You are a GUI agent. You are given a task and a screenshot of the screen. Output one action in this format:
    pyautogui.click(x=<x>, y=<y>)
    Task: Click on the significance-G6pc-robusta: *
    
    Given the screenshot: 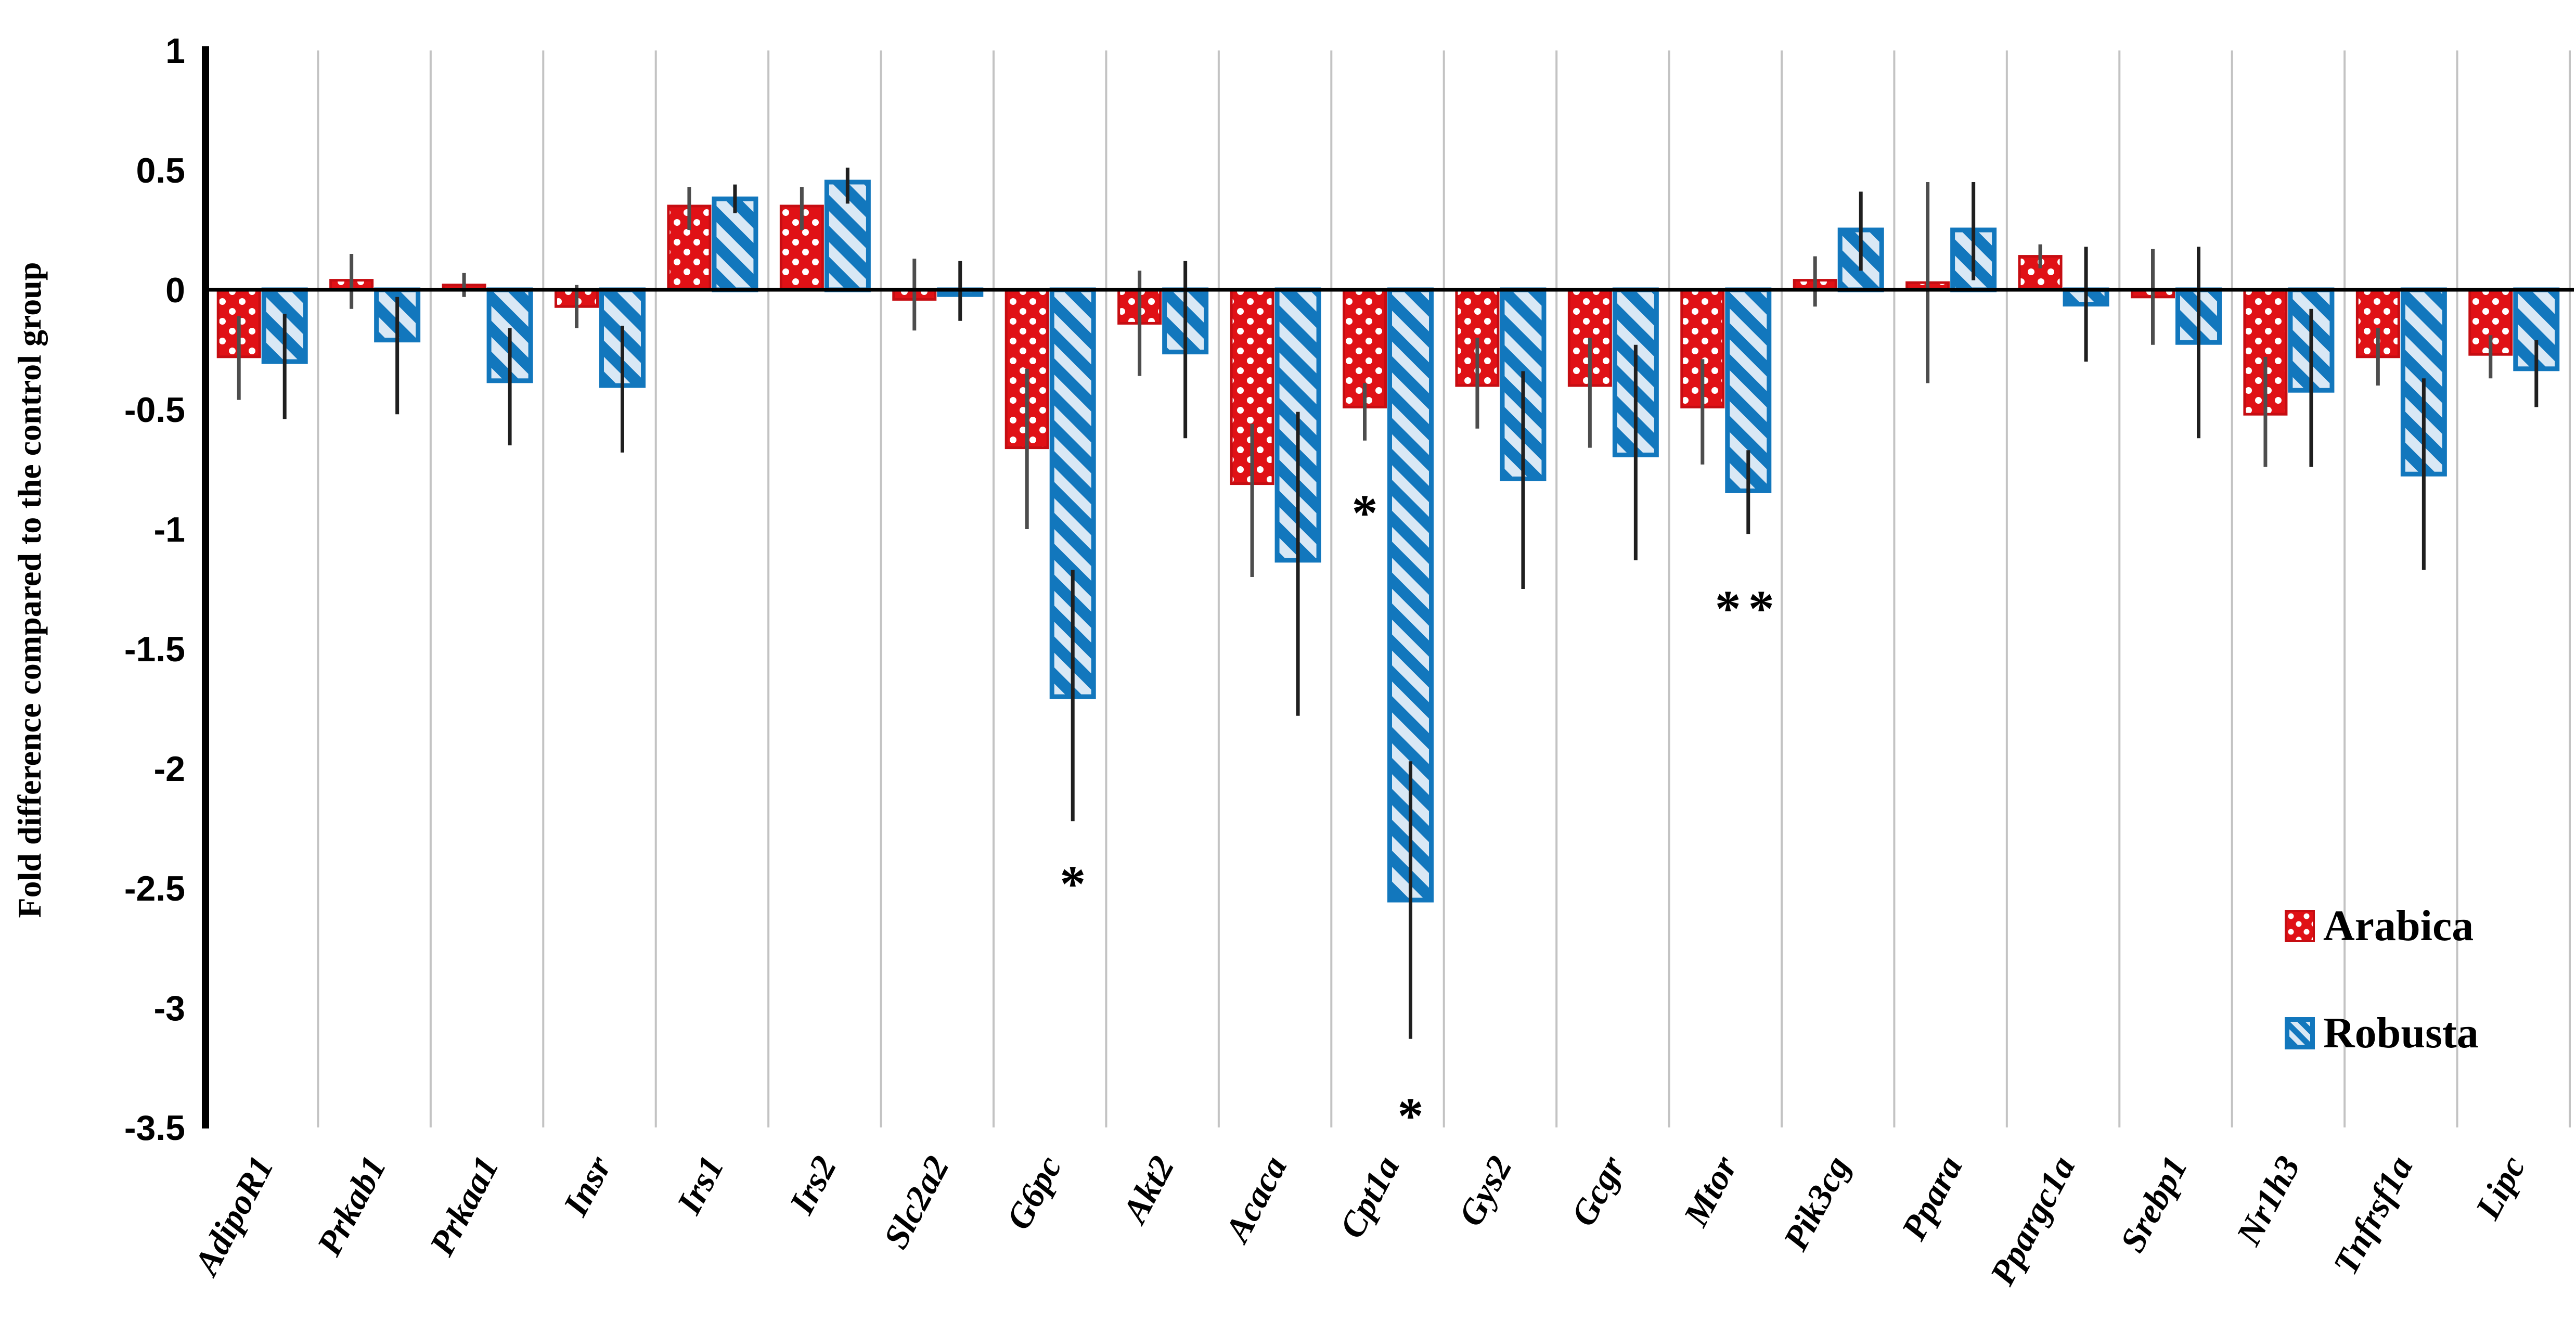 What is the action you would take?
    pyautogui.click(x=1073, y=884)
    